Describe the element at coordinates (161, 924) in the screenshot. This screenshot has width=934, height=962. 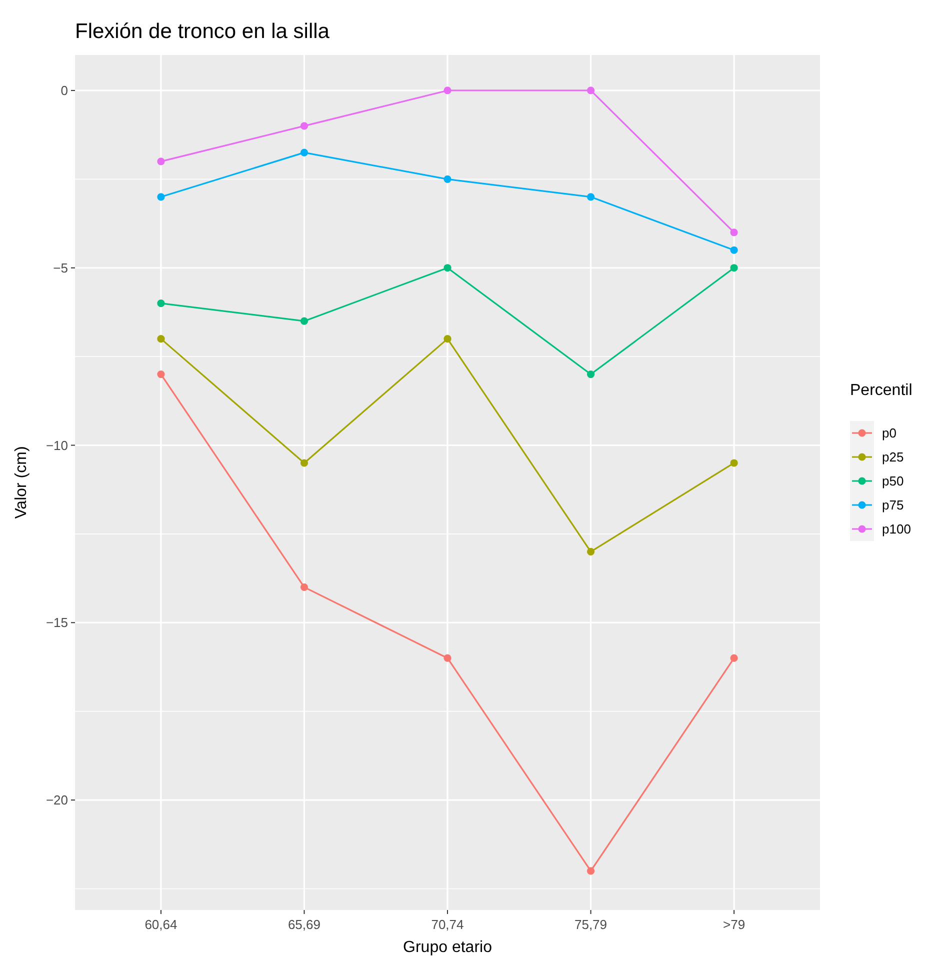
I see `x-tick-label: 60,64` at that location.